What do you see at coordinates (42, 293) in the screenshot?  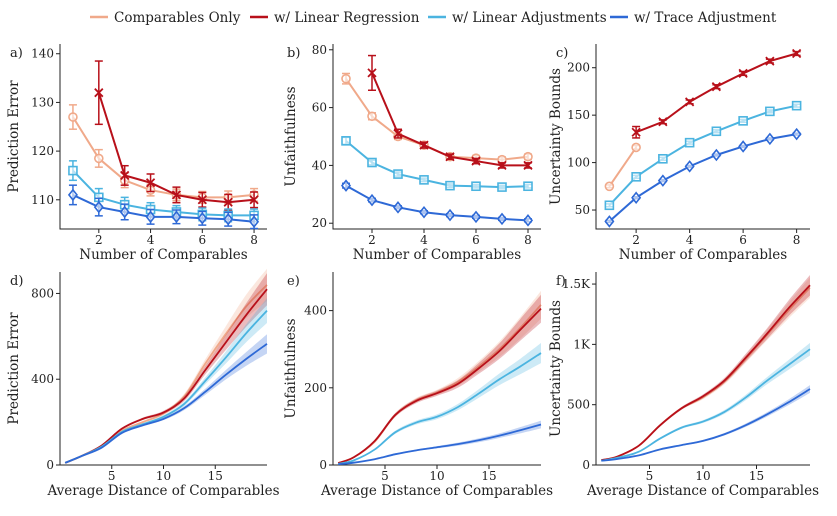 I see `y-tick-label: 800` at bounding box center [42, 293].